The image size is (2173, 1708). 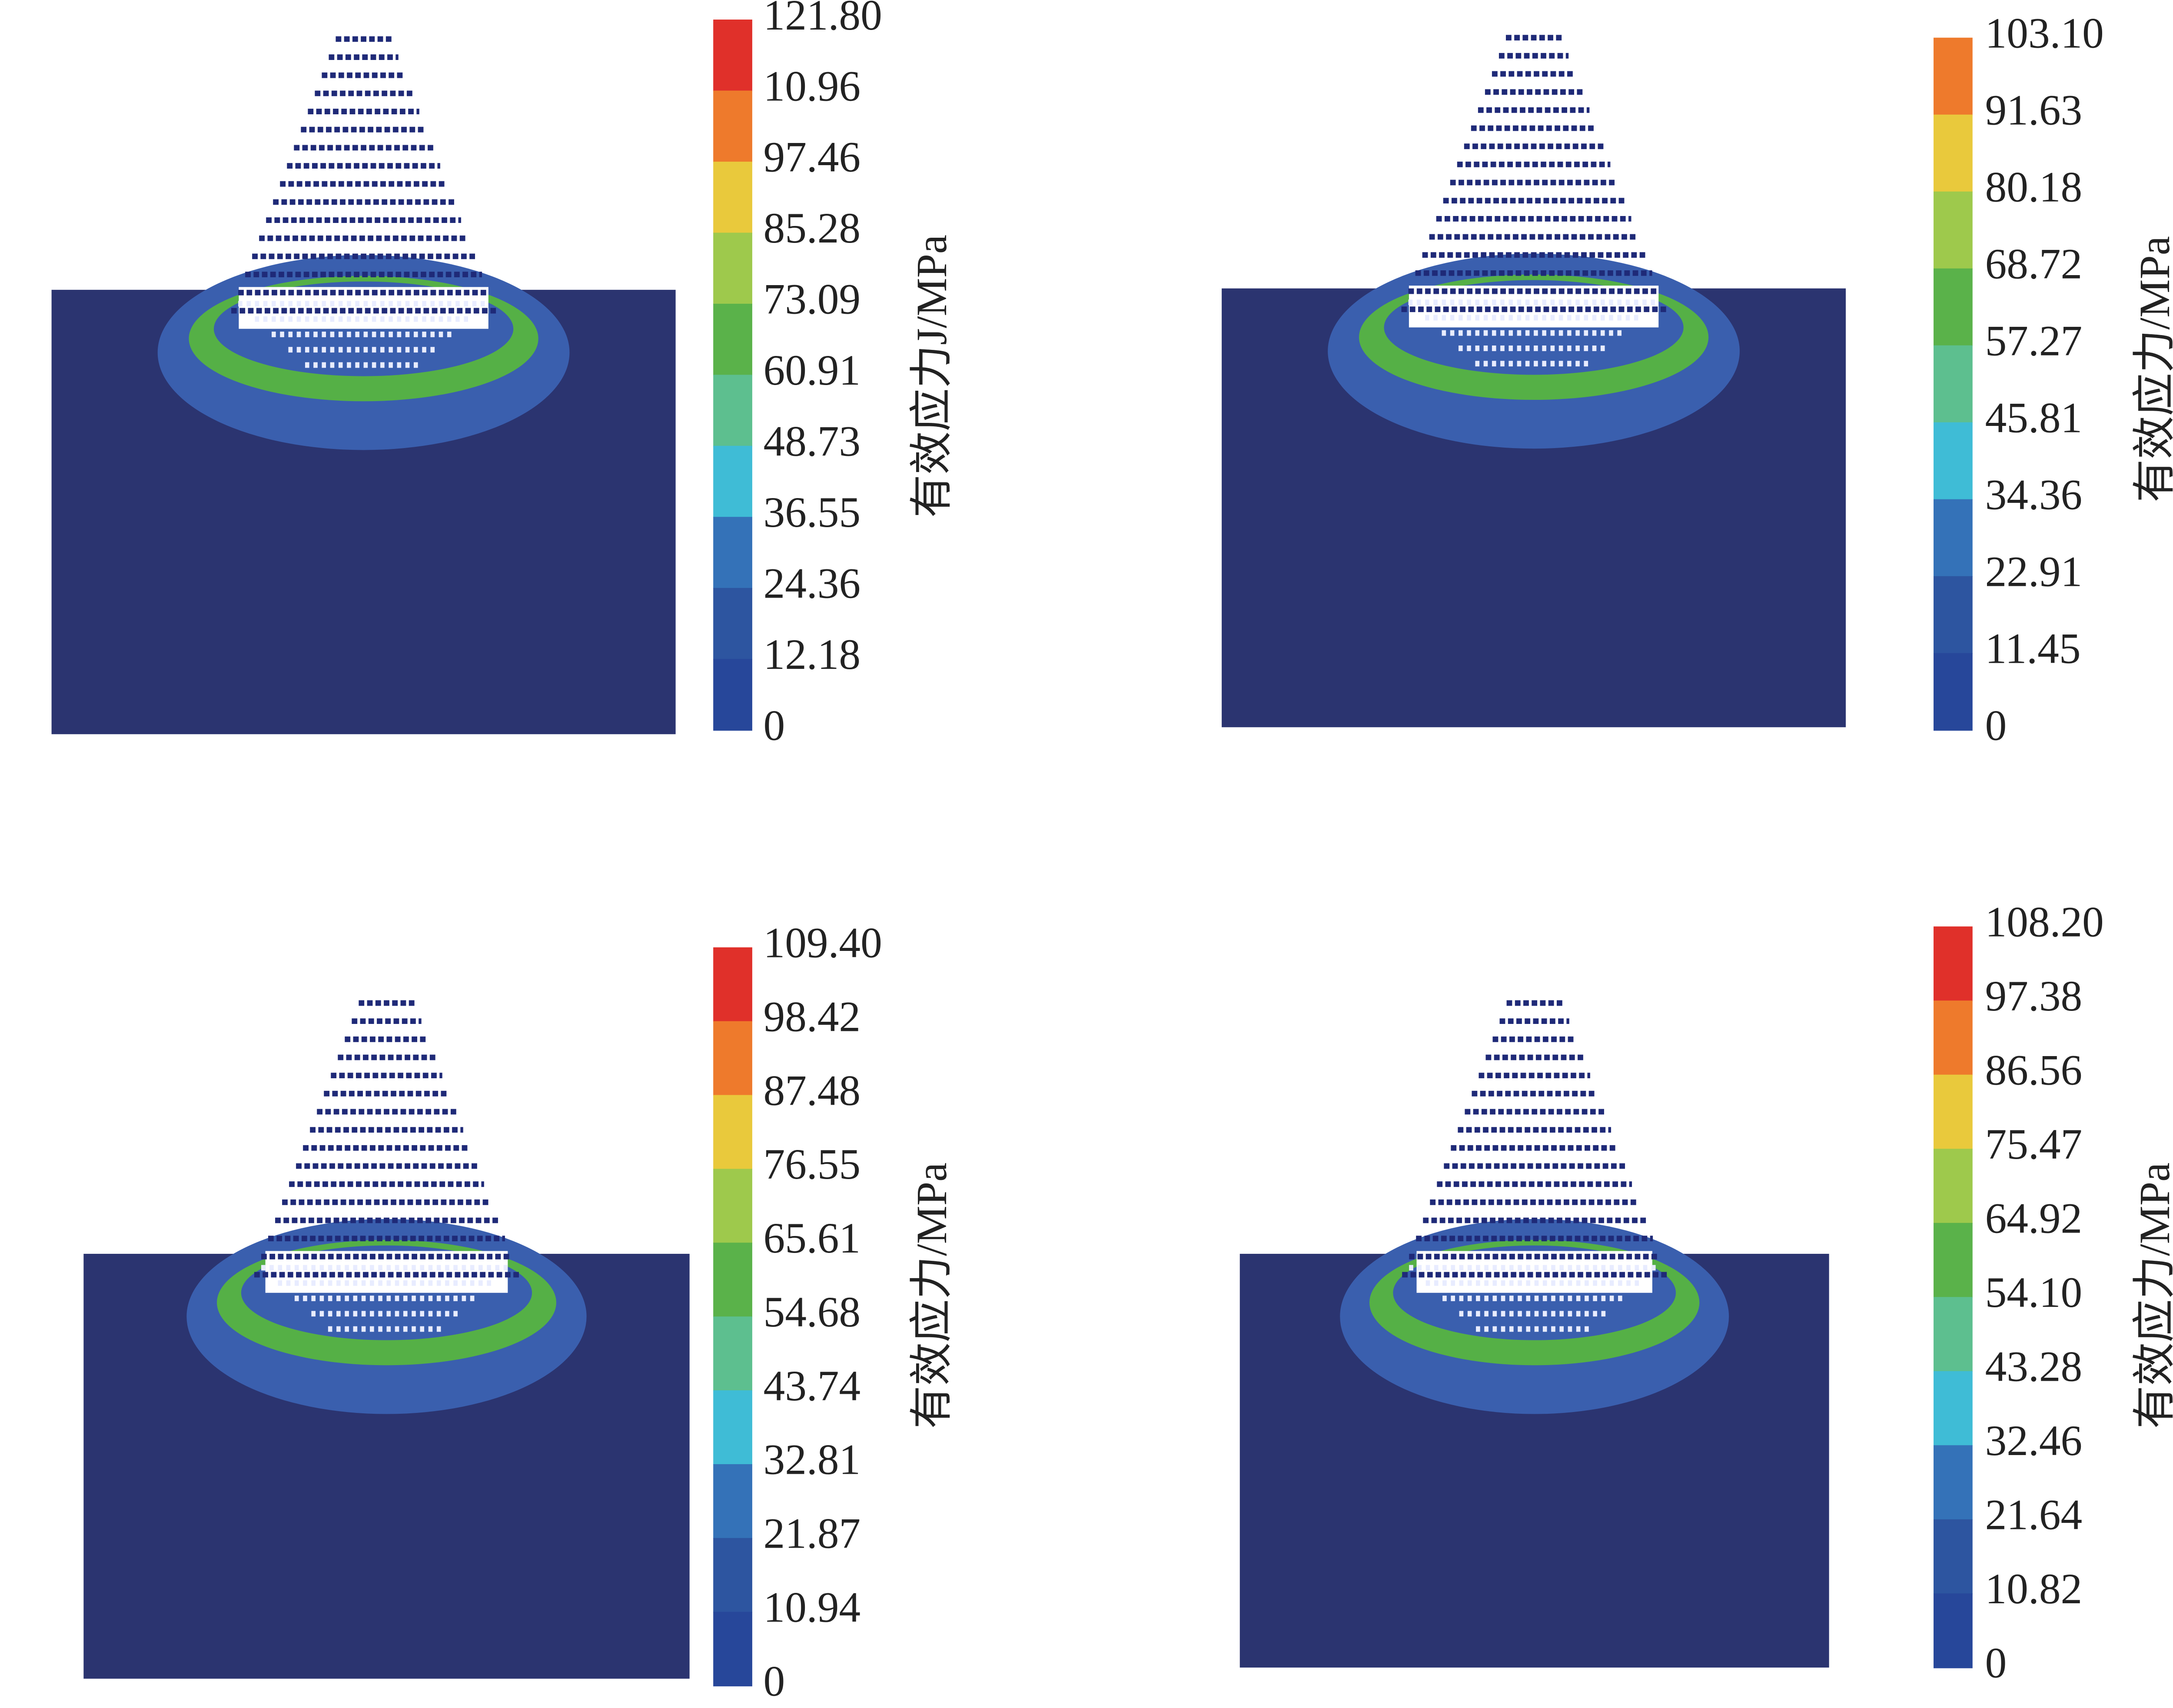 What do you see at coordinates (2034, 418) in the screenshot?
I see `colorbar-tick-label: 45.81` at bounding box center [2034, 418].